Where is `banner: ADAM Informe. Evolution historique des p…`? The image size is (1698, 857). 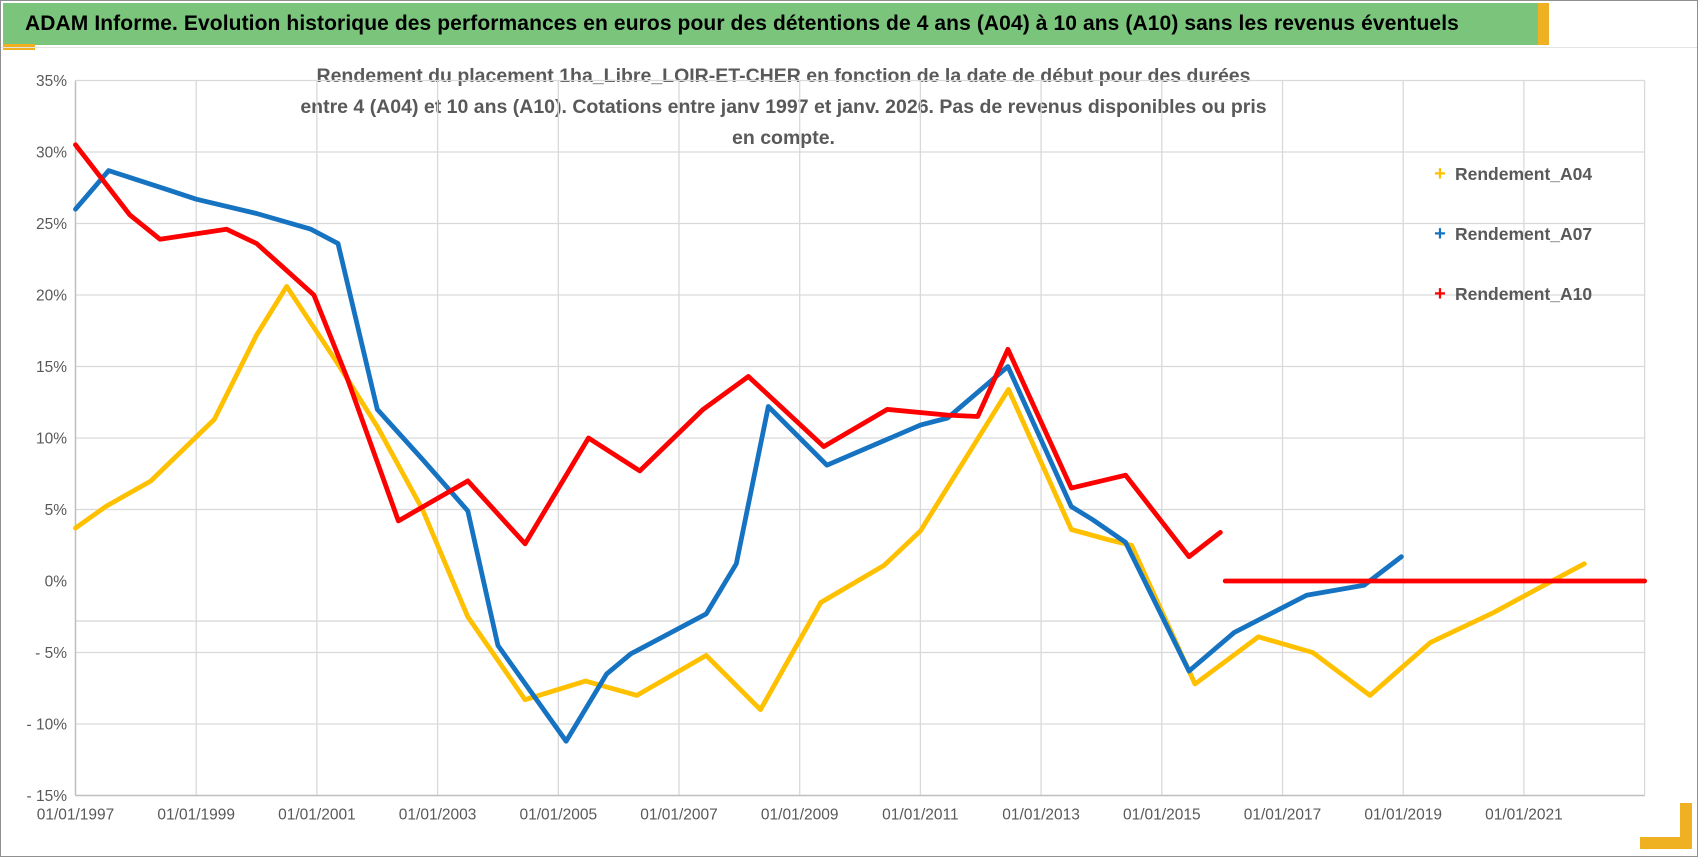 banner: ADAM Informe. Evolution historique des p… is located at coordinates (770, 24).